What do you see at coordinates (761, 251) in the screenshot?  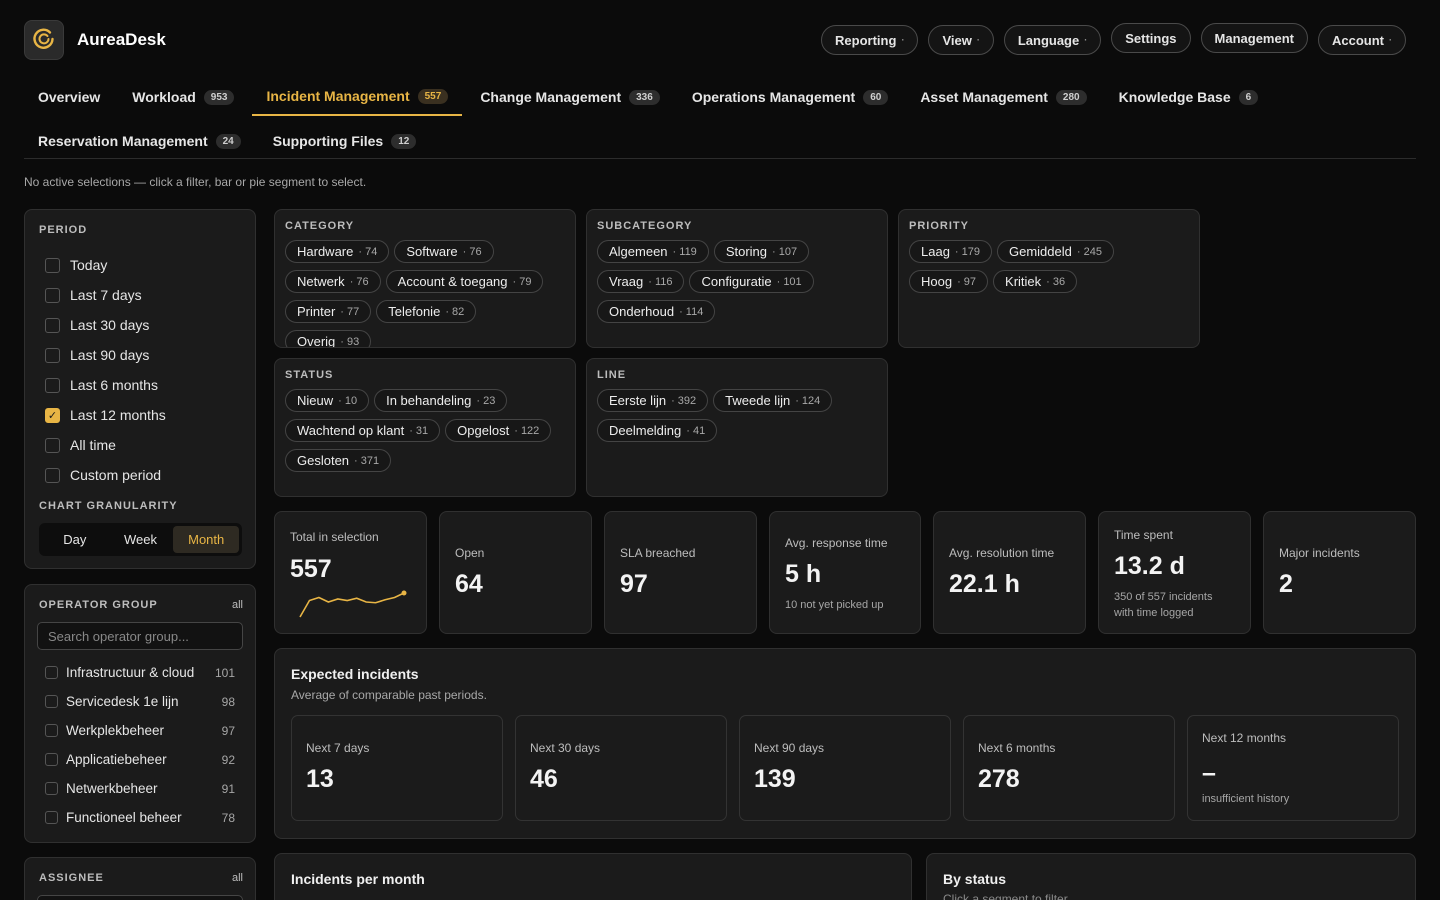 I see `subcategory-chip-storing: Storing · 107` at bounding box center [761, 251].